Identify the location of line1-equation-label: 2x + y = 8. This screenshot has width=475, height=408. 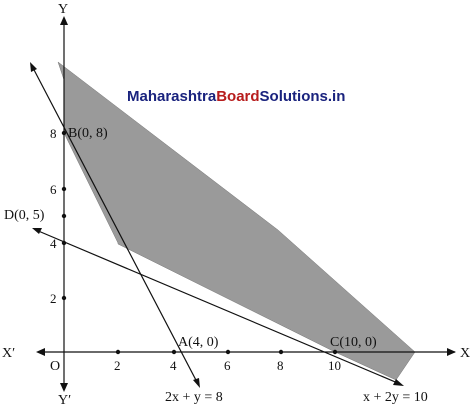
(194, 397).